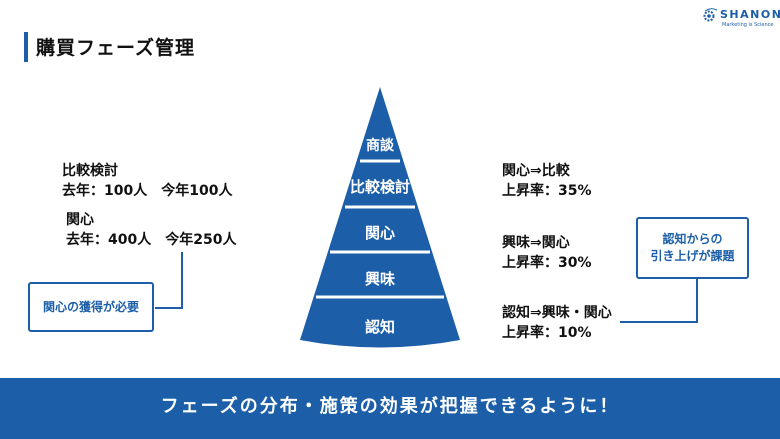 This screenshot has width=780, height=439. What do you see at coordinates (536, 171) in the screenshot?
I see `conversion-label: 関心⇒比較` at bounding box center [536, 171].